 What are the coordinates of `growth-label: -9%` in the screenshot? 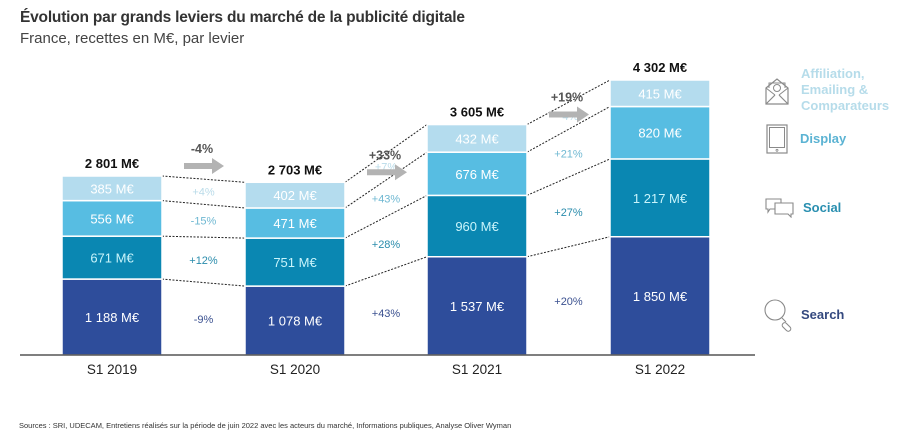 It's located at (204, 320).